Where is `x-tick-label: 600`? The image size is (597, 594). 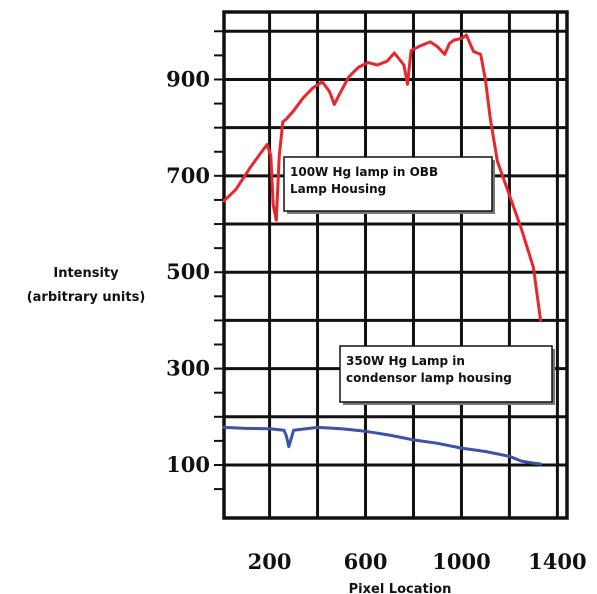
x-tick-label: 600 is located at coordinates (366, 561).